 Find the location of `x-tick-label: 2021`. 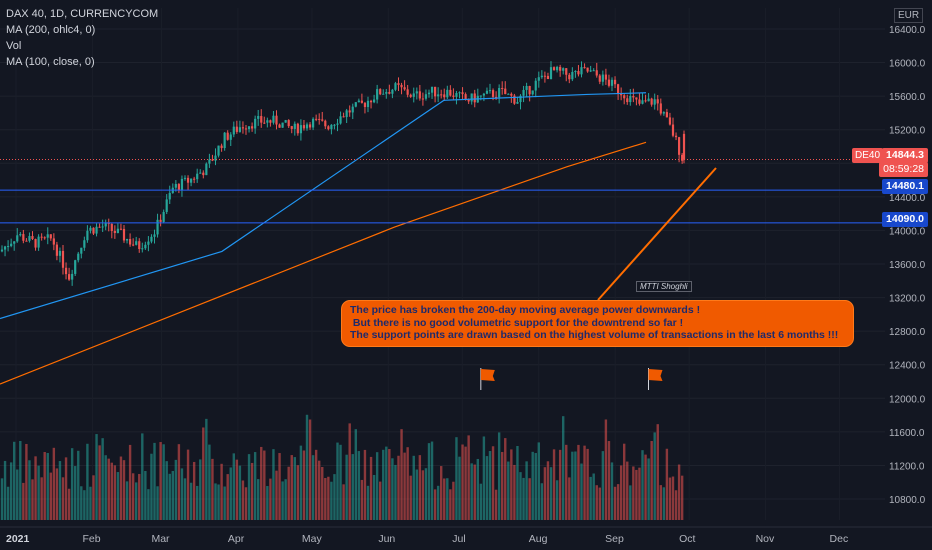

x-tick-label: 2021 is located at coordinates (18, 539).